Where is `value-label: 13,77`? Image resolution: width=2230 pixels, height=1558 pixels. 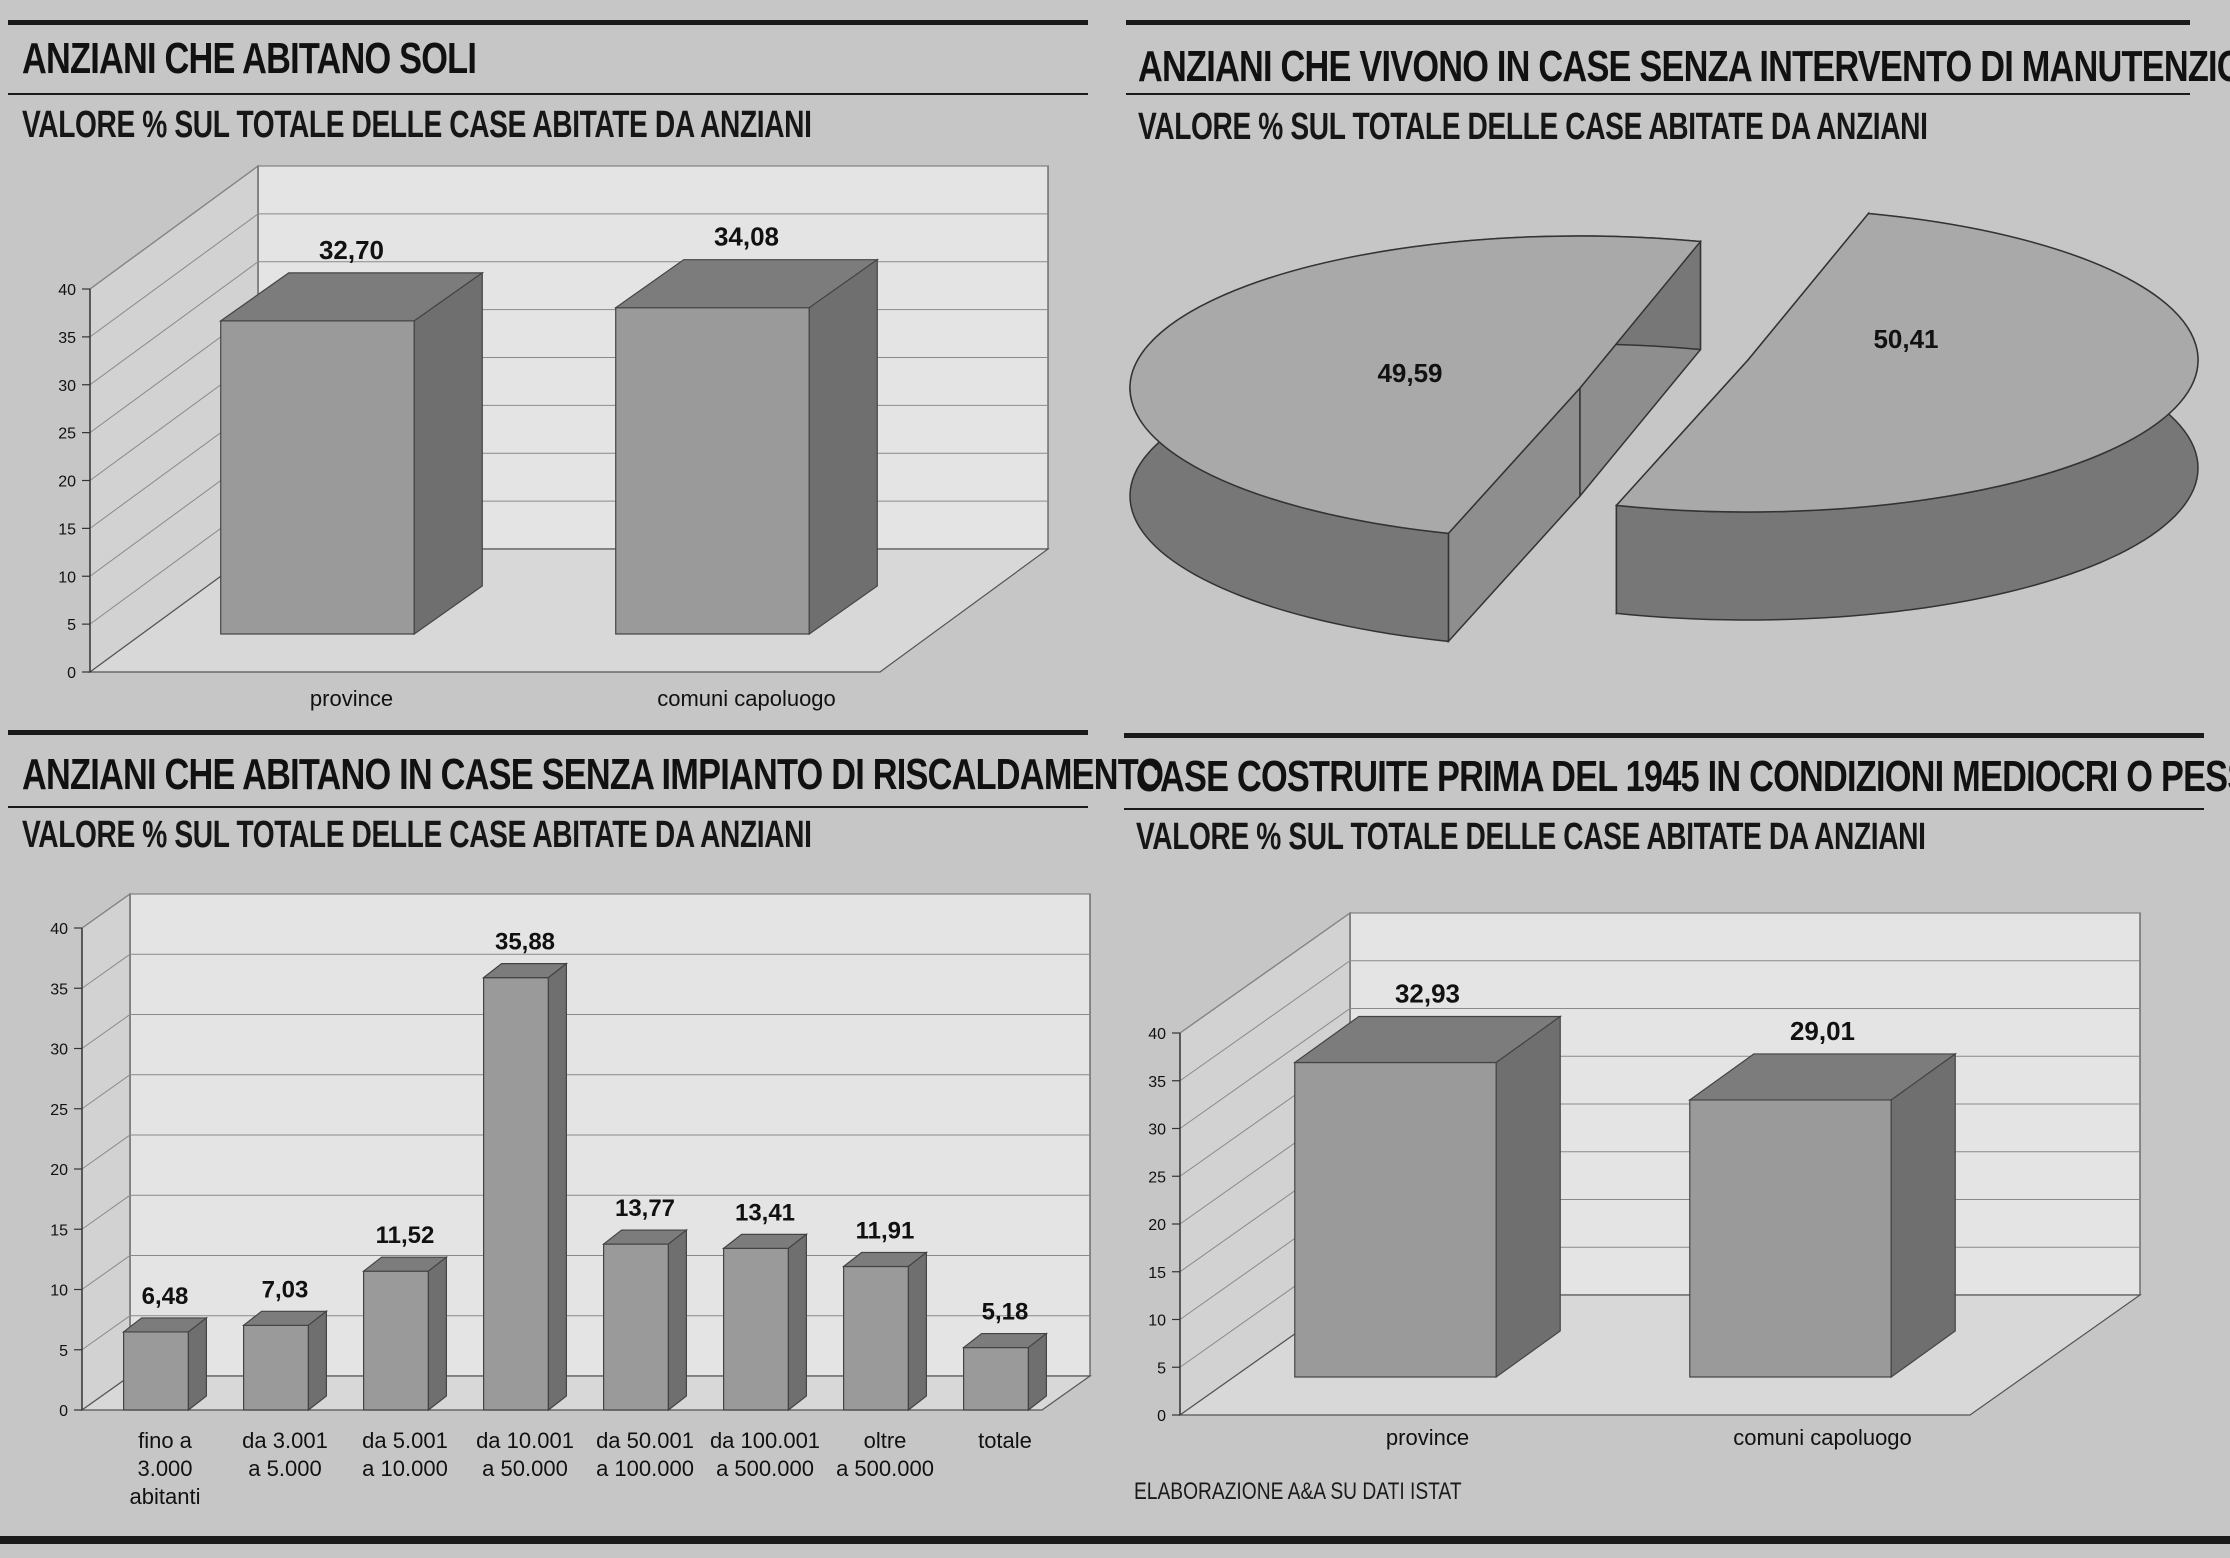 value-label: 13,77 is located at coordinates (645, 1208).